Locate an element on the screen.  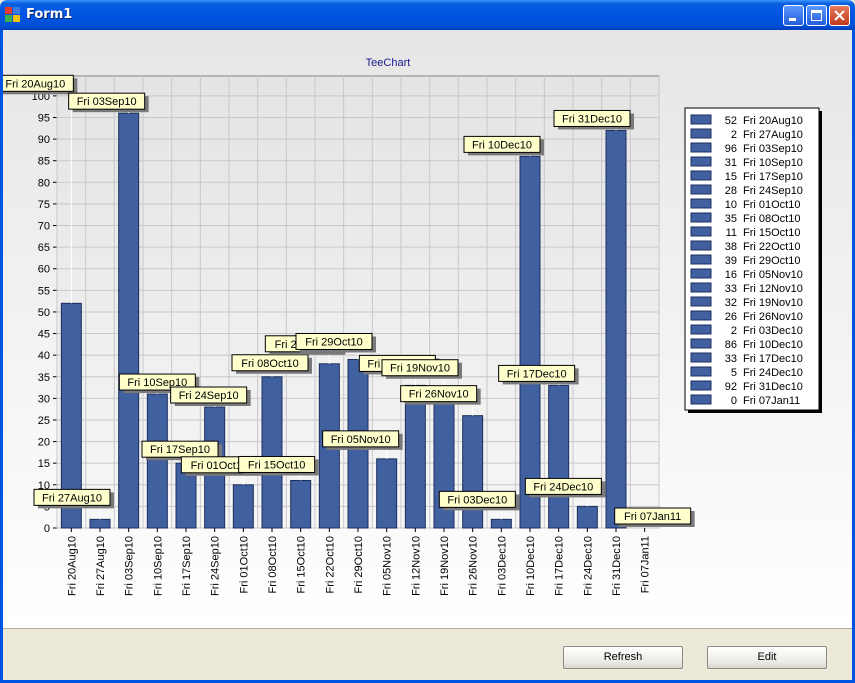
x-tick-label: Fri 05Nov10 is located at coordinates (388, 566).